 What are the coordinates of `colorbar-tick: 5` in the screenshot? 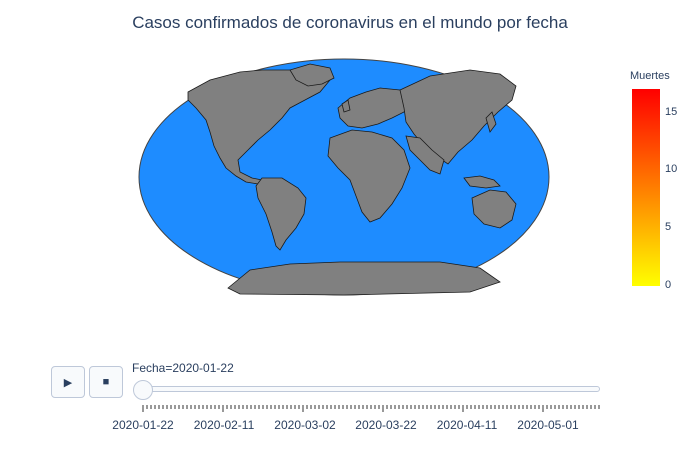 It's located at (668, 227).